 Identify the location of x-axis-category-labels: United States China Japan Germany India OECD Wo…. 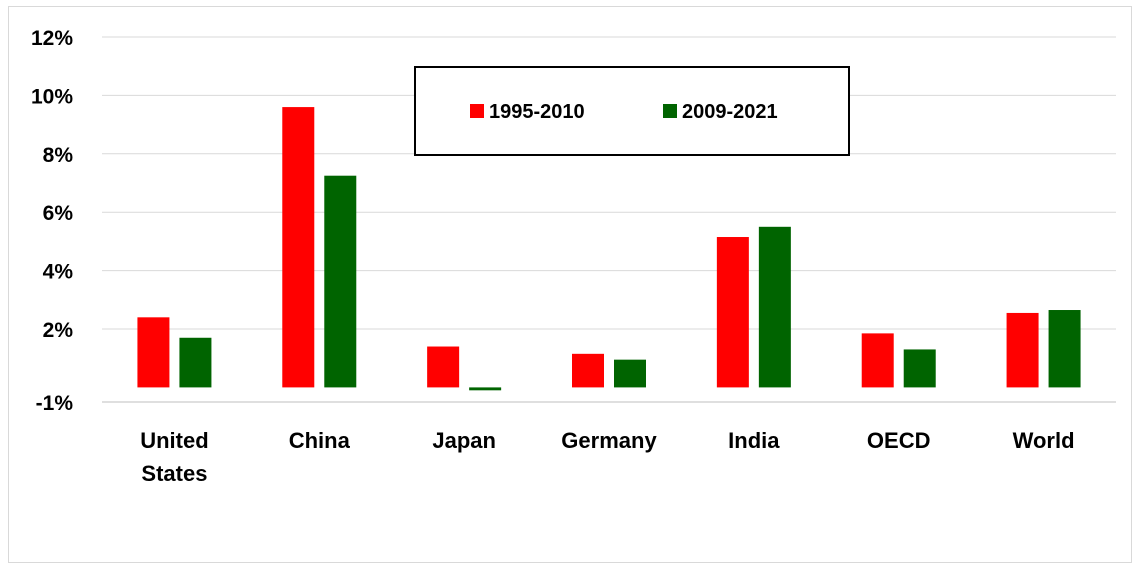
(607, 457).